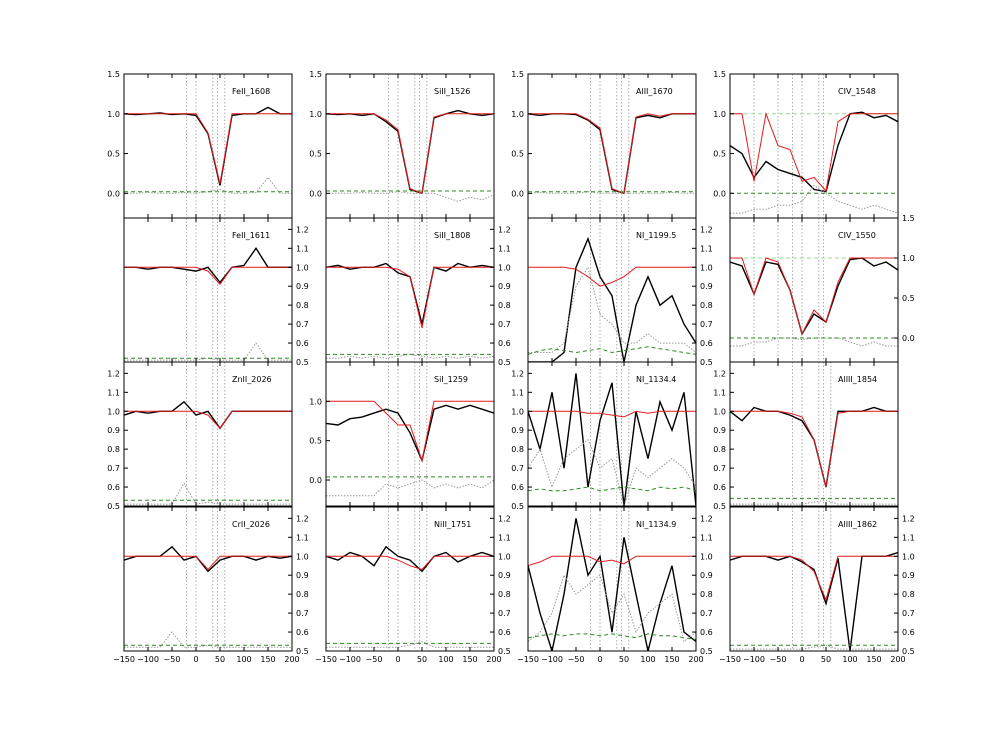 The width and height of the screenshot is (997, 747). I want to click on panel-title: AlII_1670, so click(654, 91).